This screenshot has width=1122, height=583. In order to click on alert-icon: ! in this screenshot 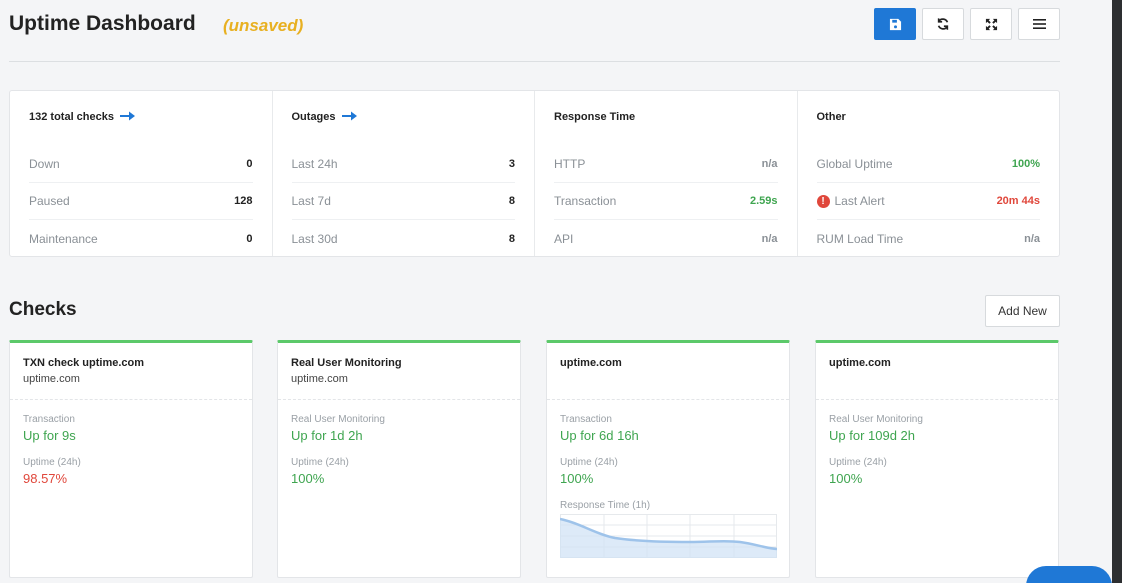, I will do `click(823, 201)`.